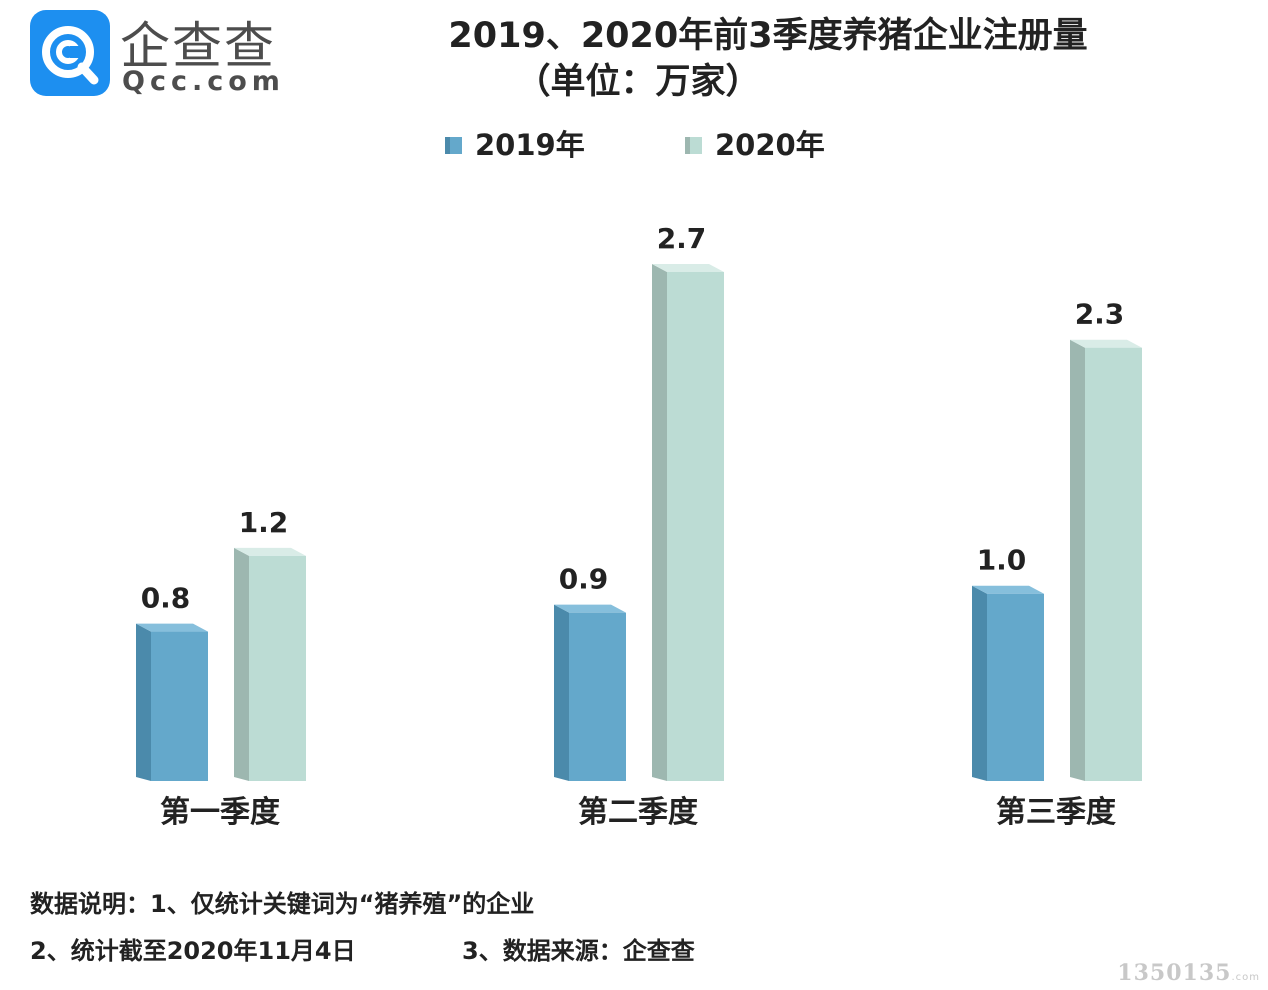 Image resolution: width=1268 pixels, height=990 pixels. What do you see at coordinates (584, 579) in the screenshot?
I see `value-label-2019-q2: 0.9` at bounding box center [584, 579].